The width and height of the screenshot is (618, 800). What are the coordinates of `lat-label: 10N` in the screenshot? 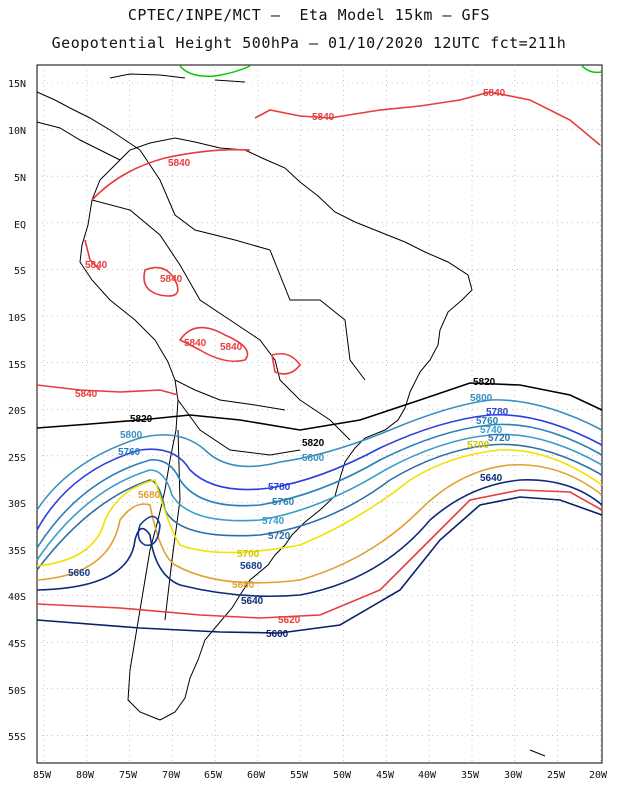 It's located at (17, 131).